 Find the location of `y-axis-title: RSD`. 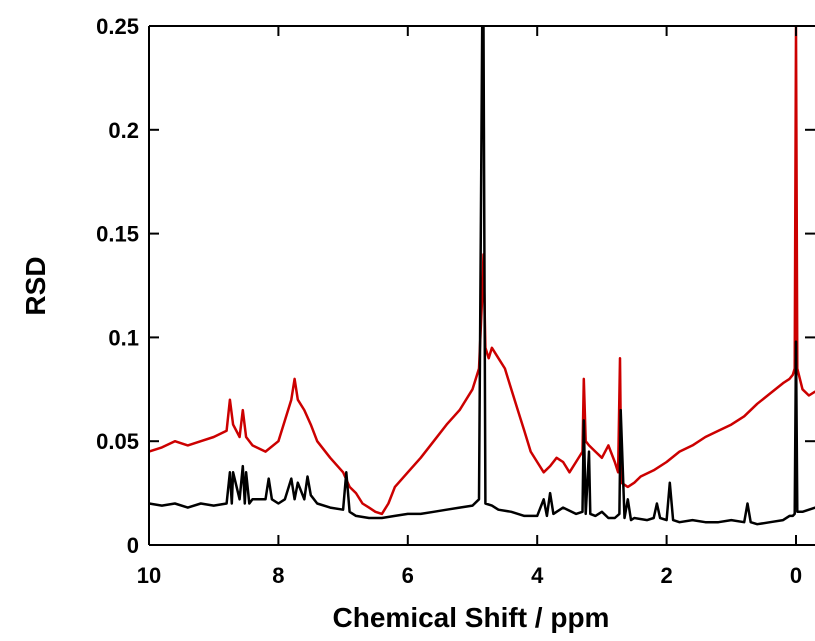

y-axis-title: RSD is located at coordinates (35, 285).